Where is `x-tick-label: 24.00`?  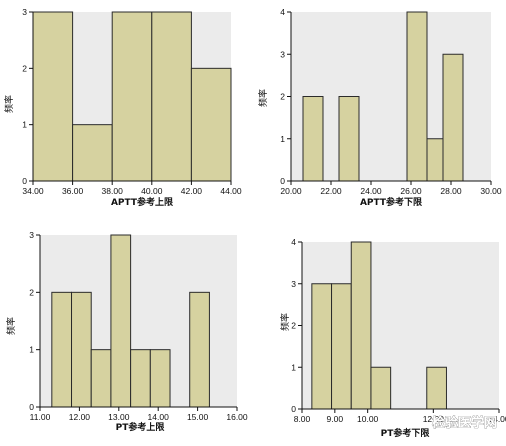 x-tick-label: 24.00 is located at coordinates (371, 191).